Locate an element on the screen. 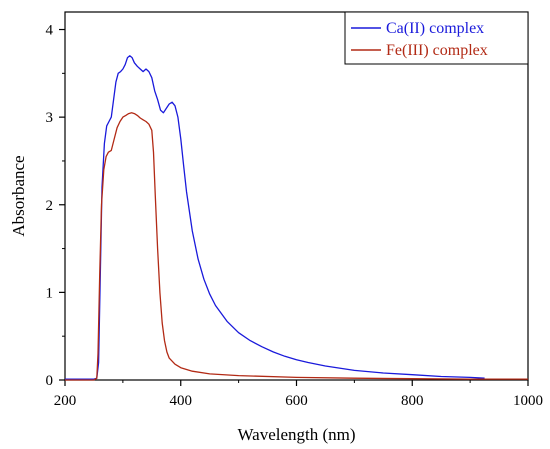 This screenshot has width=550, height=449. y-tick-label: 0 is located at coordinates (50, 381).